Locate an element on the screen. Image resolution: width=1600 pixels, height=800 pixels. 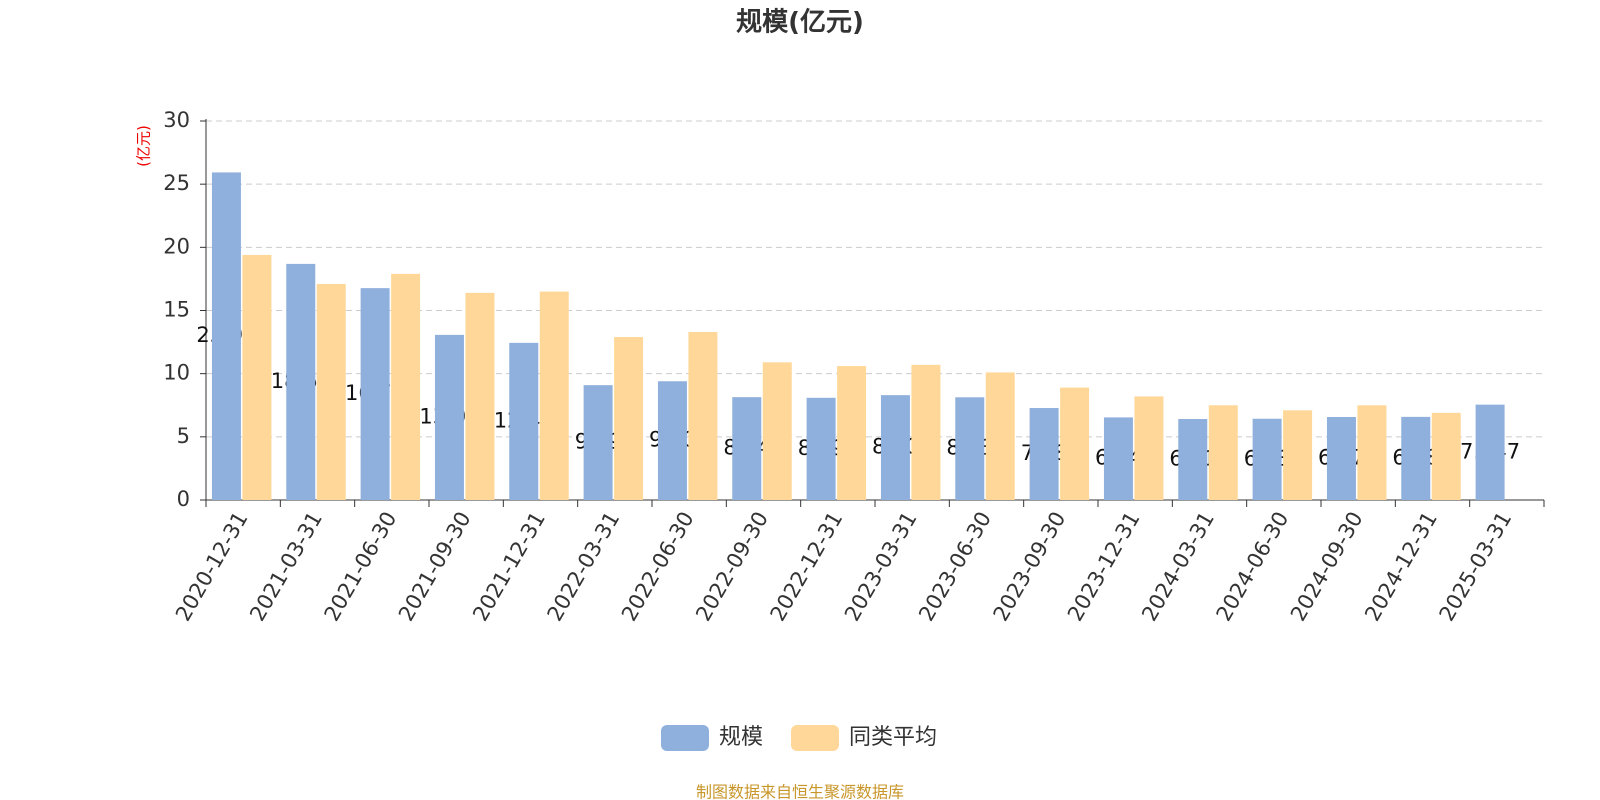
x-tick-label: 2021-03-31 is located at coordinates (286, 567).